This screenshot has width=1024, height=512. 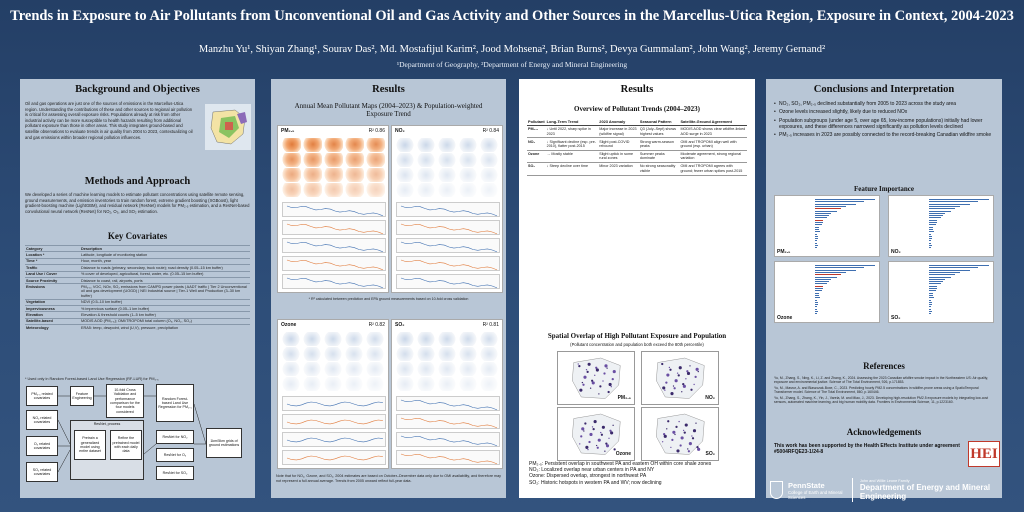 What do you see at coordinates (852, 490) in the screenshot?
I see `logo-divider` at bounding box center [852, 490].